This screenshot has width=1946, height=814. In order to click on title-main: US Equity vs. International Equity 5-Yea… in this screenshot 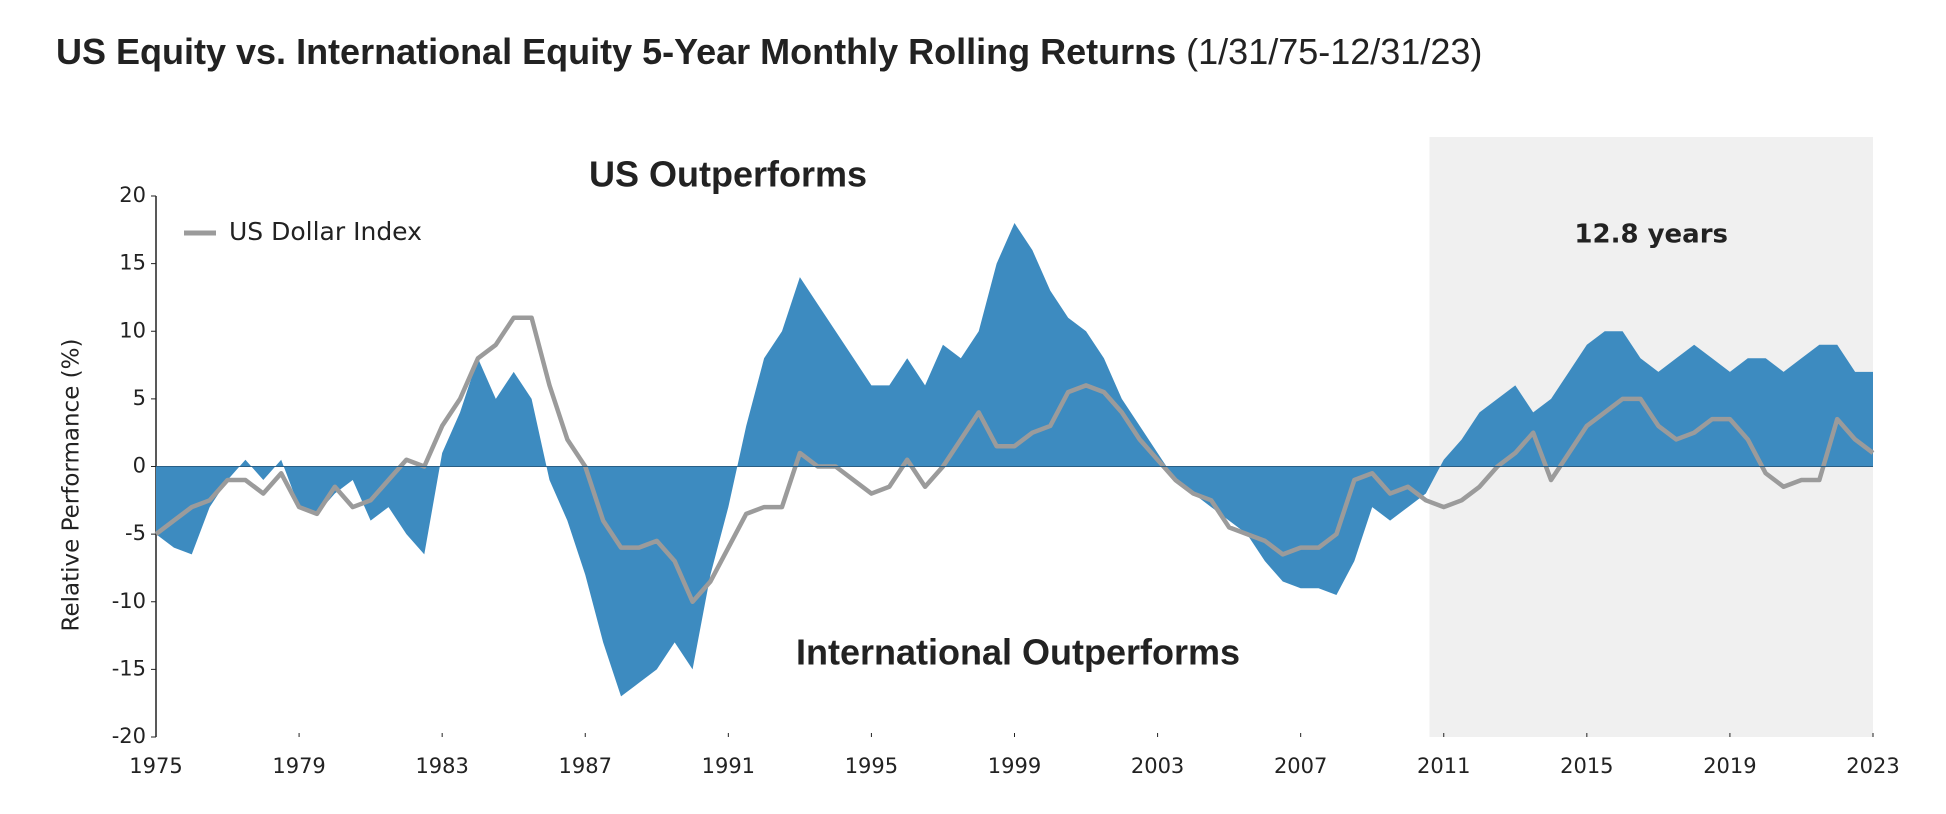, I will do `click(616, 51)`.